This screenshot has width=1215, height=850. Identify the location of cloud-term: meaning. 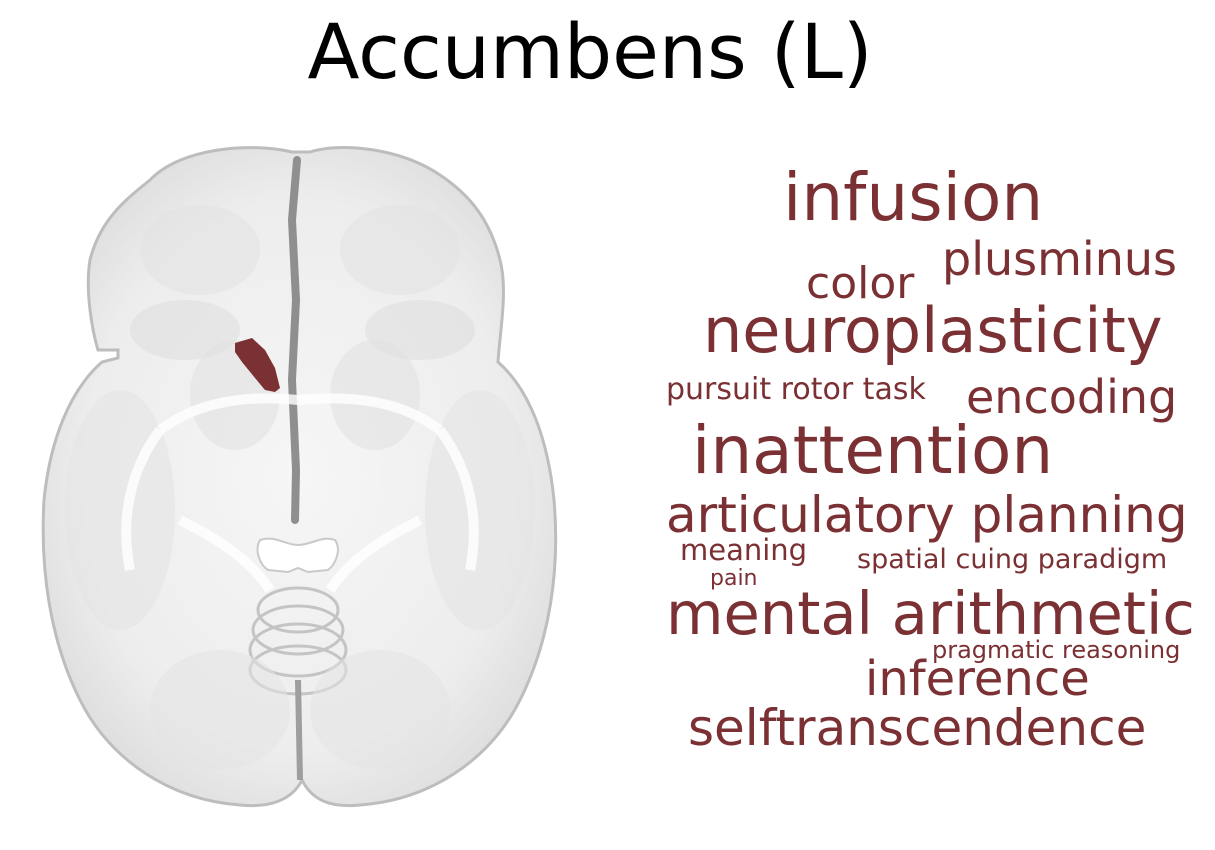
(744, 550).